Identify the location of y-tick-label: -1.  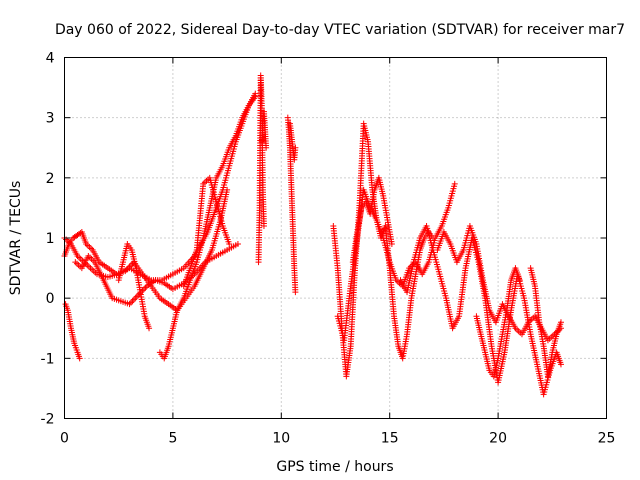
(48, 359).